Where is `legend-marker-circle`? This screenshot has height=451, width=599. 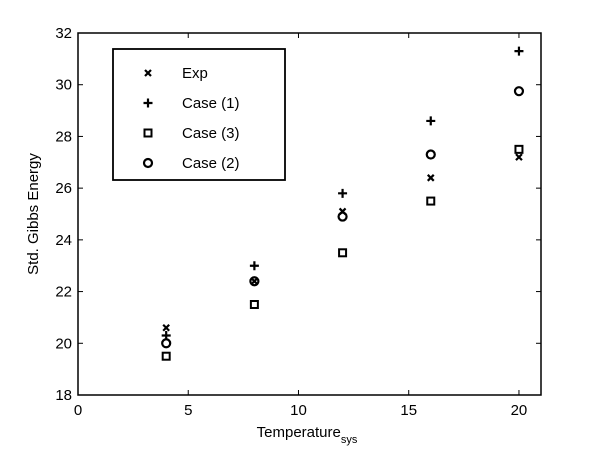 legend-marker-circle is located at coordinates (148, 163).